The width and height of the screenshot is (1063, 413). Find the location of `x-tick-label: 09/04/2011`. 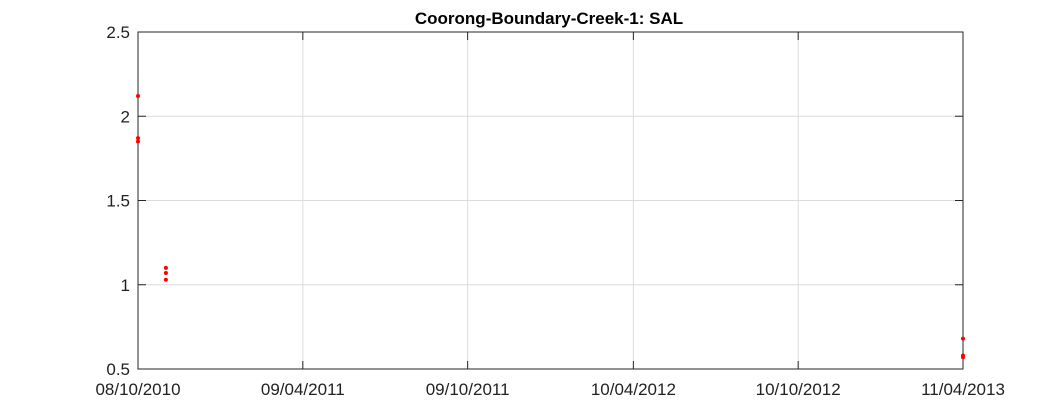

x-tick-label: 09/04/2011 is located at coordinates (303, 389).